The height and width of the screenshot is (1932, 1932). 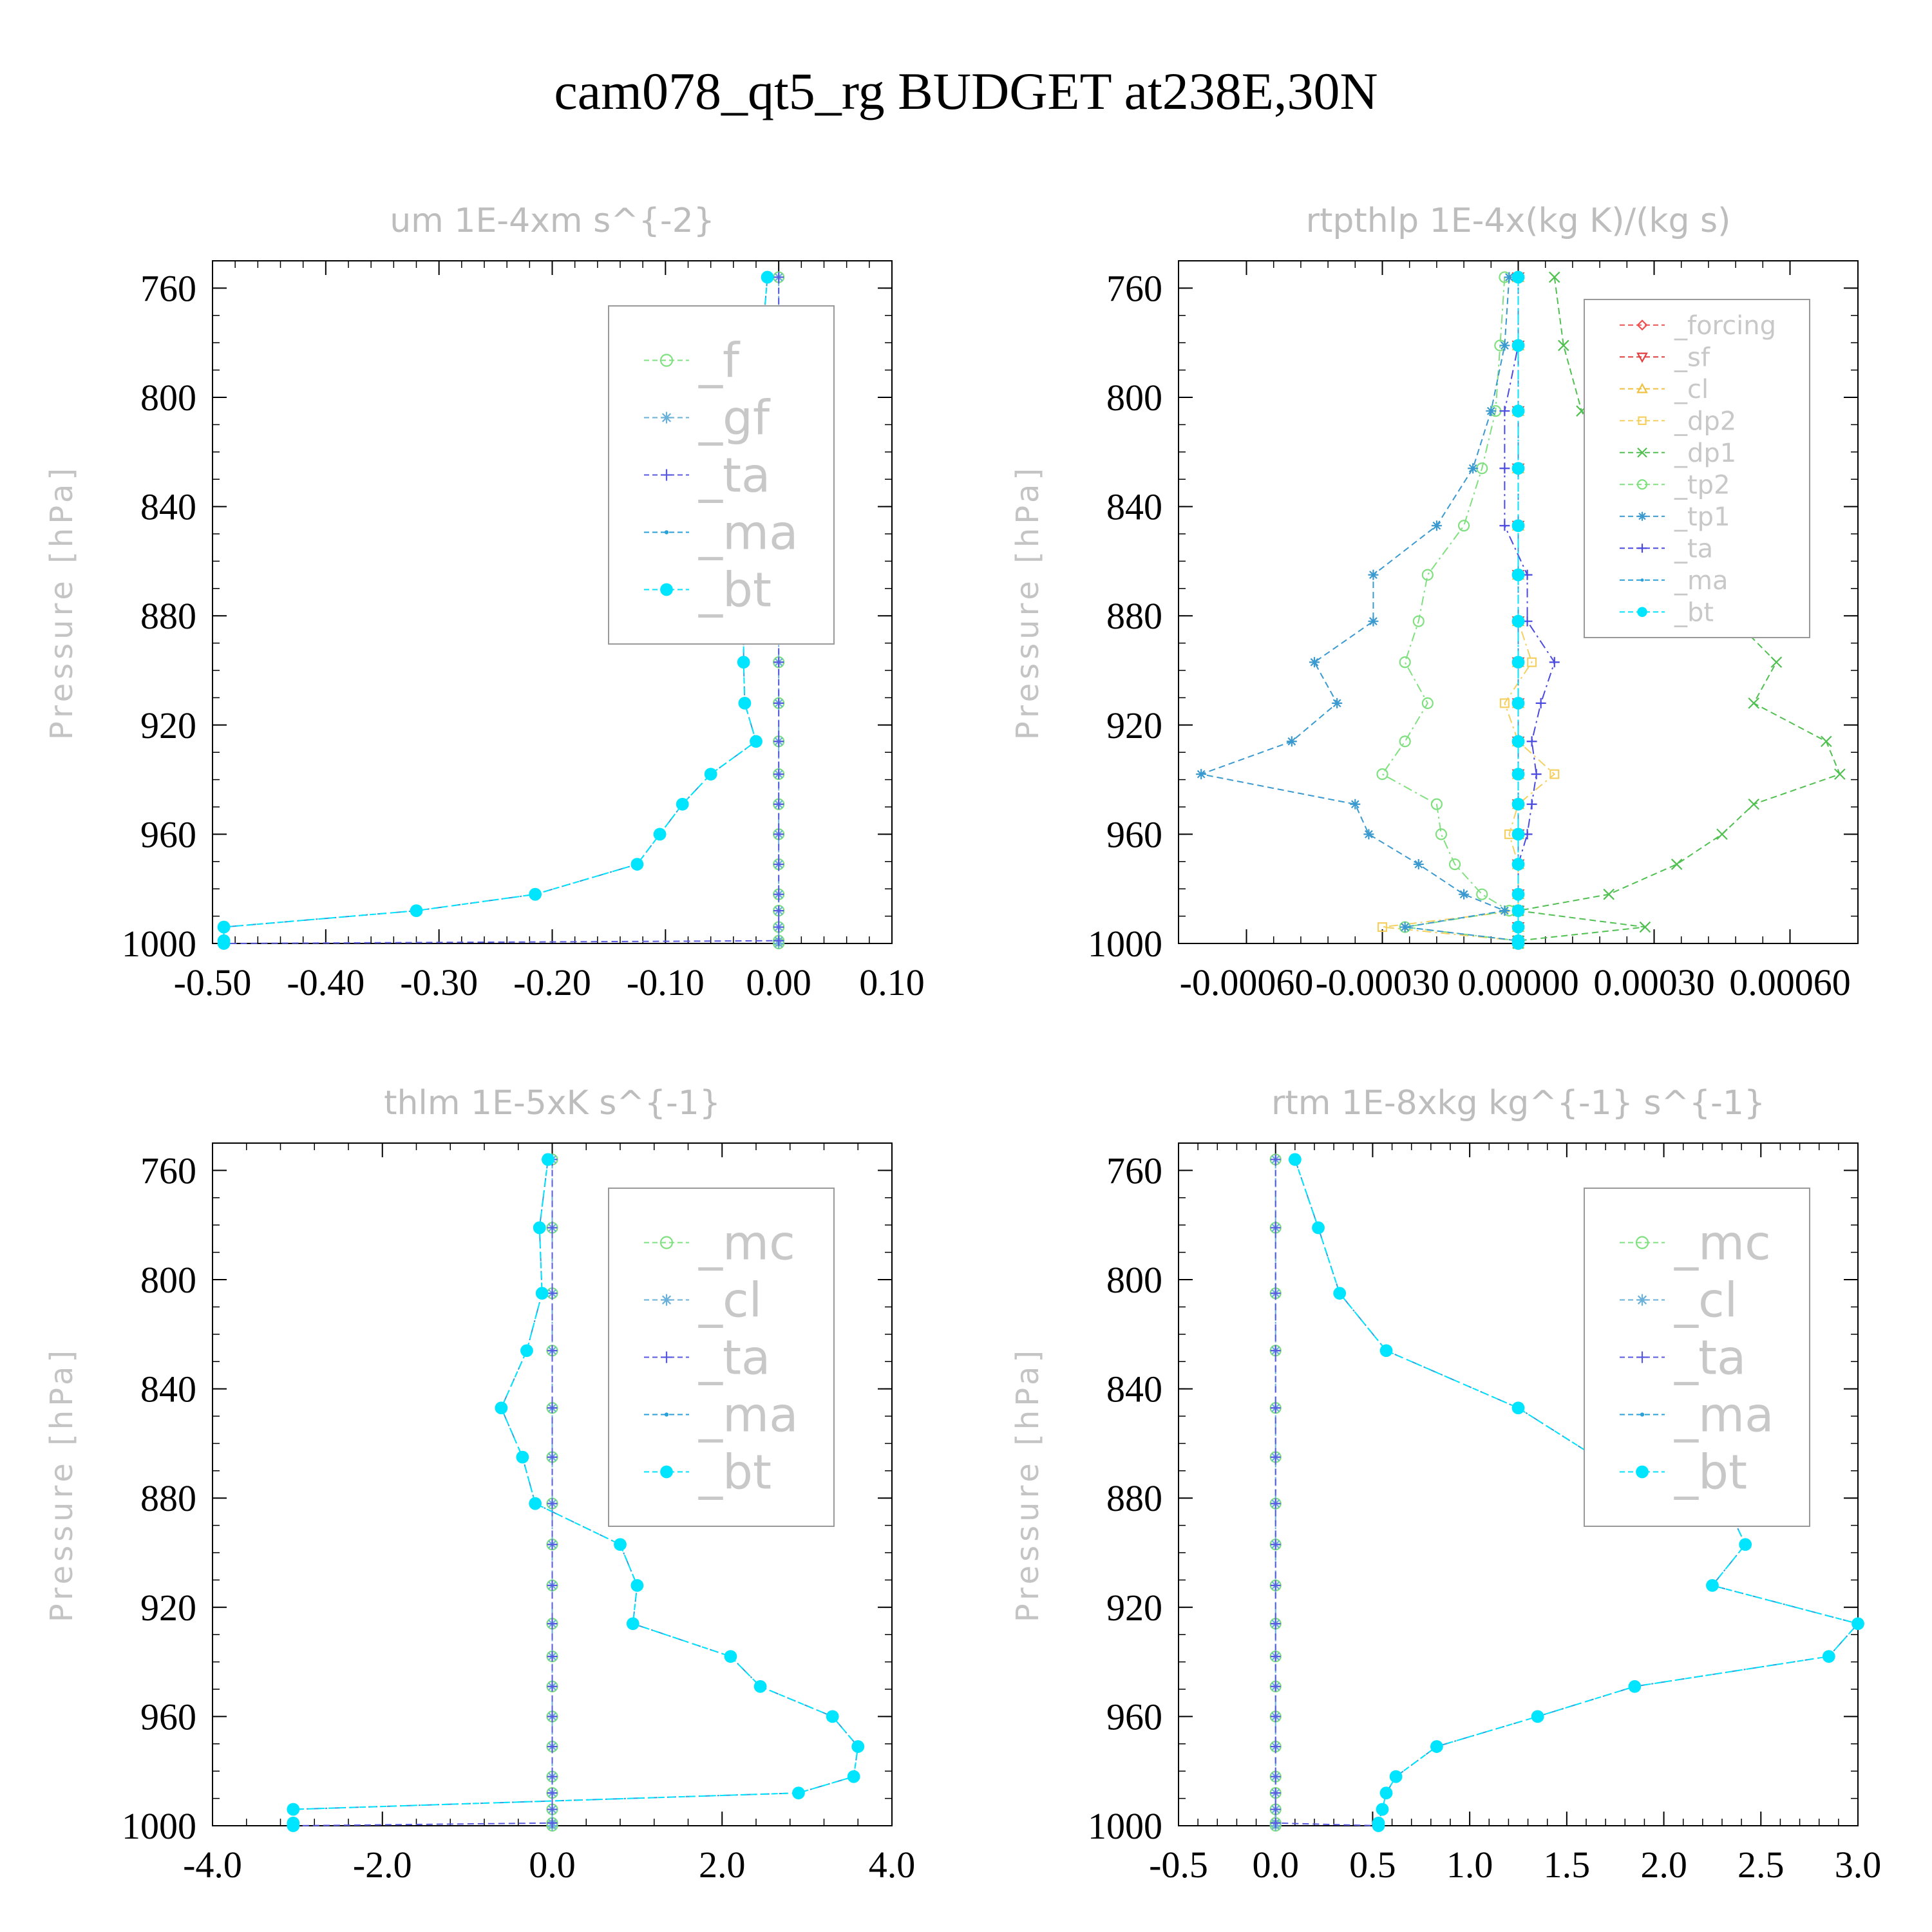 What do you see at coordinates (1529, 610) in the screenshot?
I see `series-line-ta` at bounding box center [1529, 610].